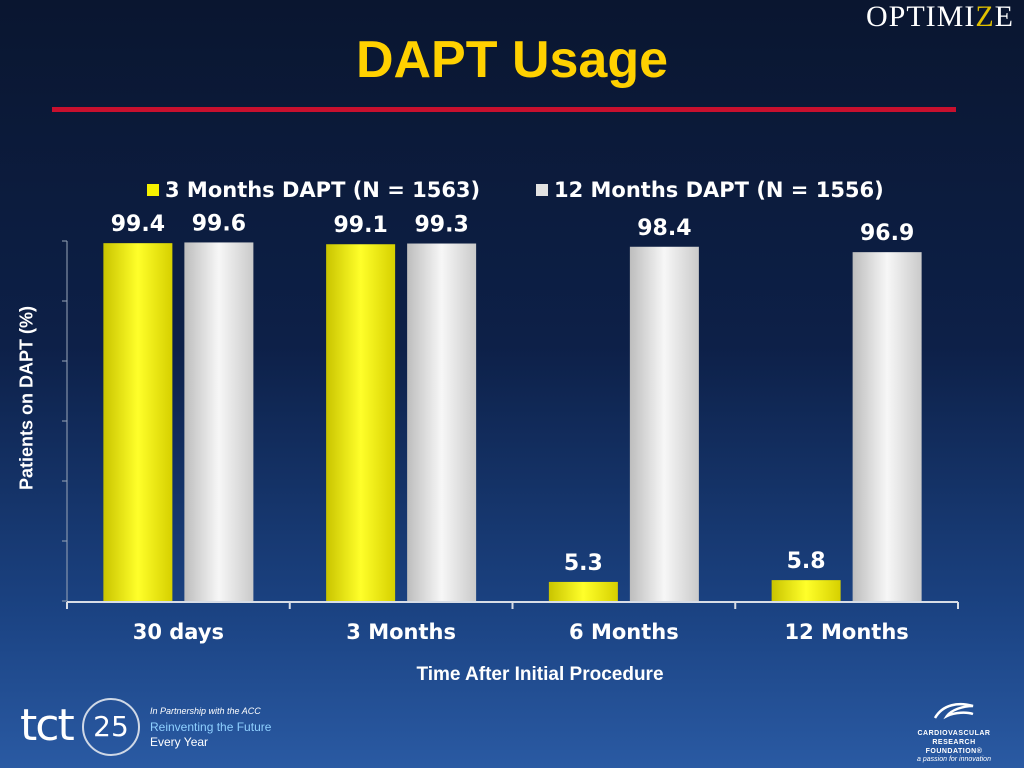 The width and height of the screenshot is (1024, 768). What do you see at coordinates (360, 225) in the screenshot?
I see `data-label: 99.1` at bounding box center [360, 225].